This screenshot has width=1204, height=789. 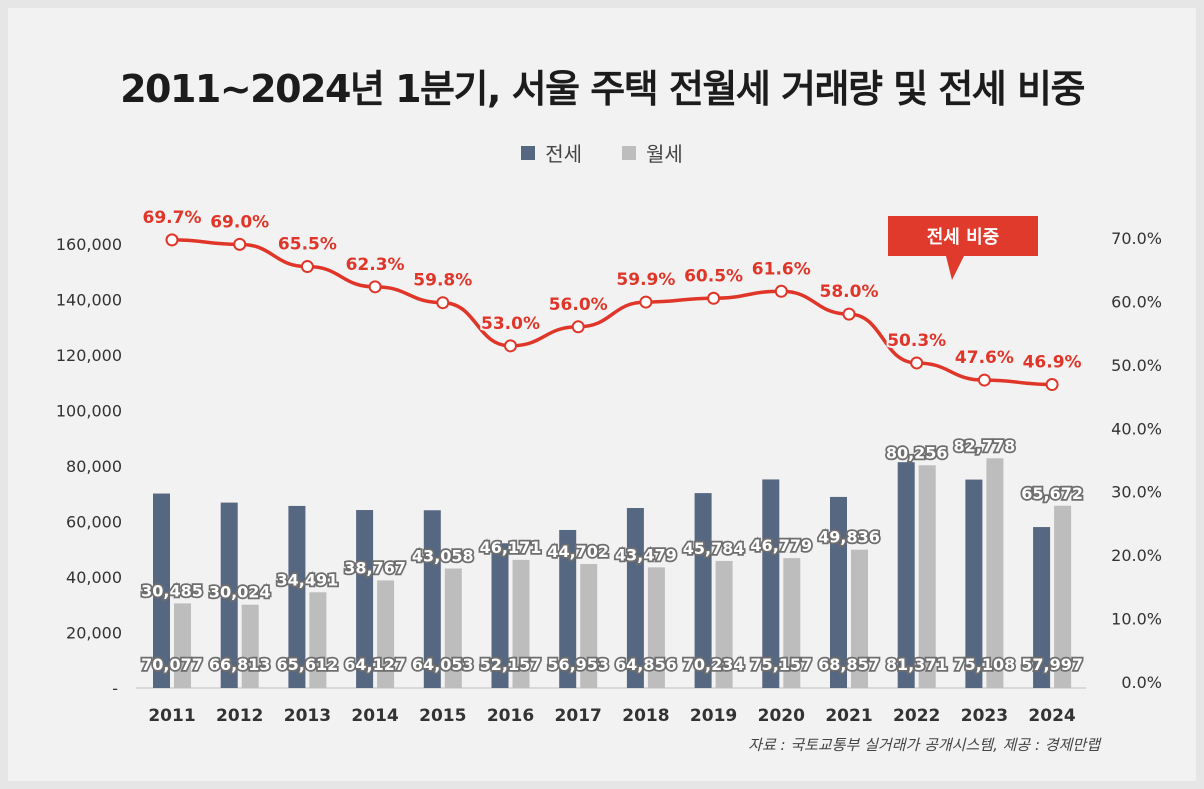 I want to click on y-tick-label: 40,000, so click(x=94, y=577).